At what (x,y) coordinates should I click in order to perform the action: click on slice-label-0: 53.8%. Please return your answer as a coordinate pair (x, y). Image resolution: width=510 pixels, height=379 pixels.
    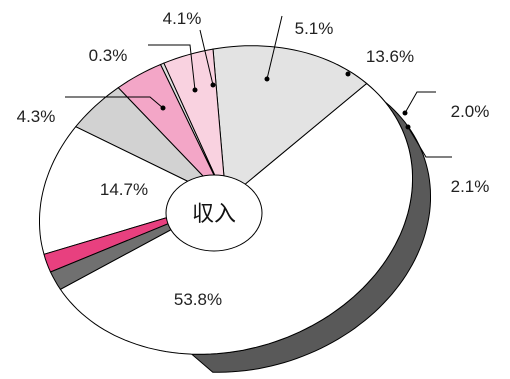
    Looking at the image, I should click on (198, 299).